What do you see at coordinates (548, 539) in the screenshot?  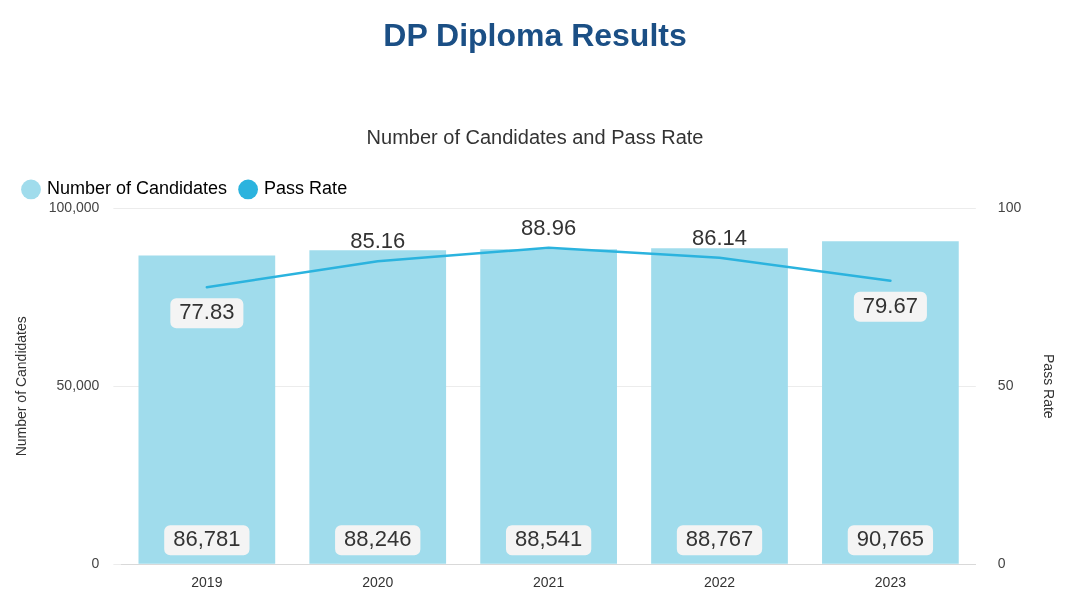 I see `data-label: 88,541` at bounding box center [548, 539].